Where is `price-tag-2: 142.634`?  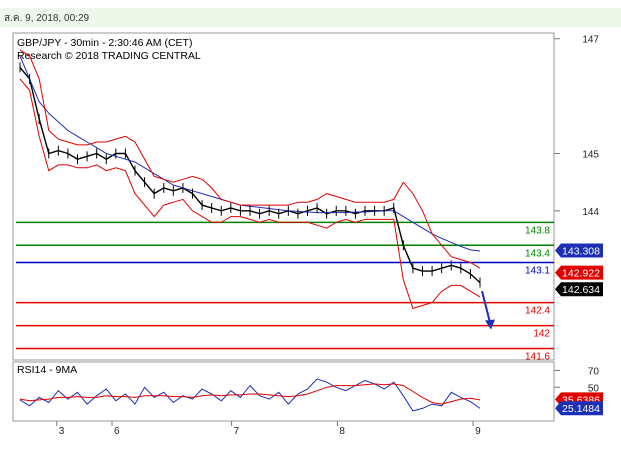
price-tag-2: 142.634 is located at coordinates (579, 289).